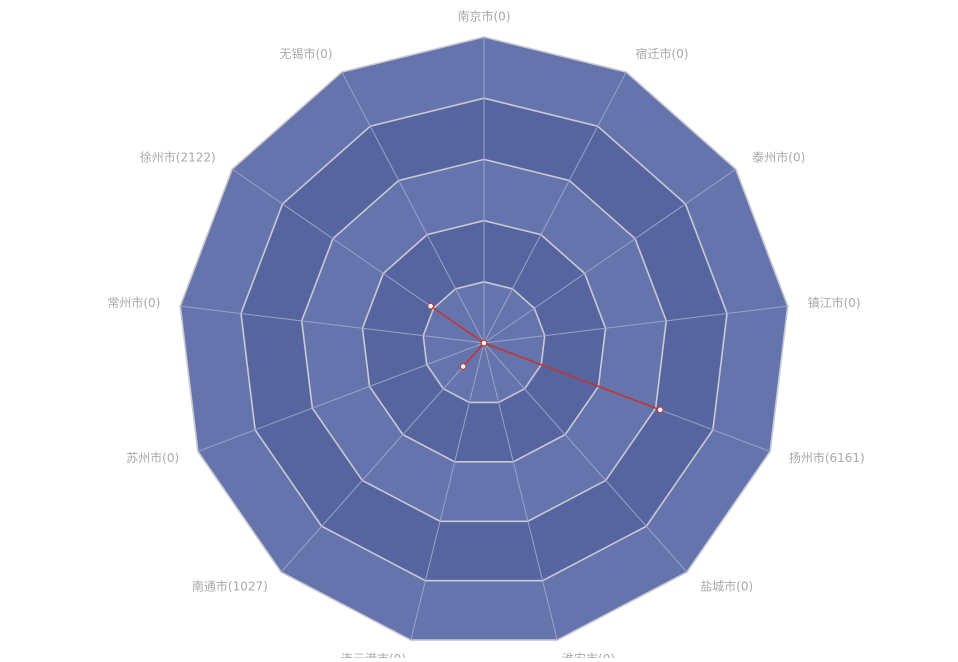 This screenshot has width=958, height=662. I want to click on radar-indicator-label: 扬州市(6161), so click(827, 457).